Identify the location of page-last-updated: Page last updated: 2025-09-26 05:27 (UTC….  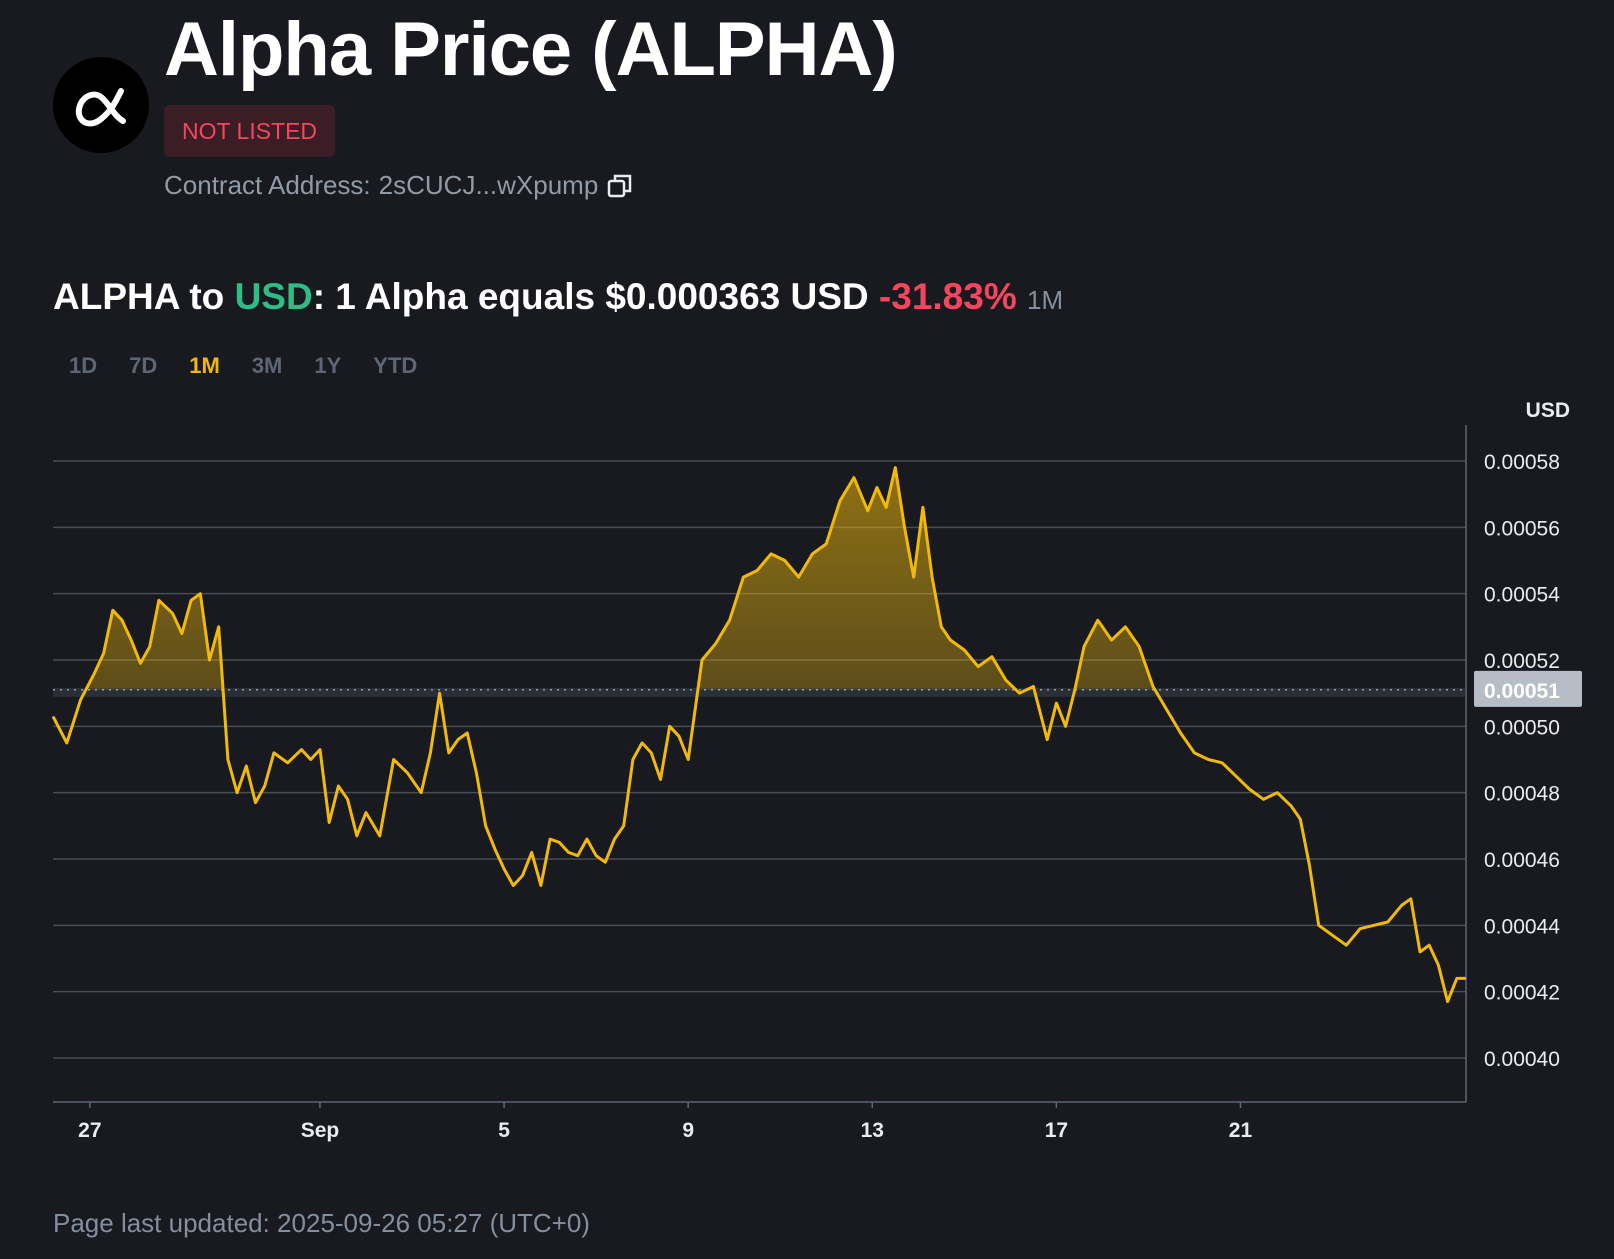
(321, 1223).